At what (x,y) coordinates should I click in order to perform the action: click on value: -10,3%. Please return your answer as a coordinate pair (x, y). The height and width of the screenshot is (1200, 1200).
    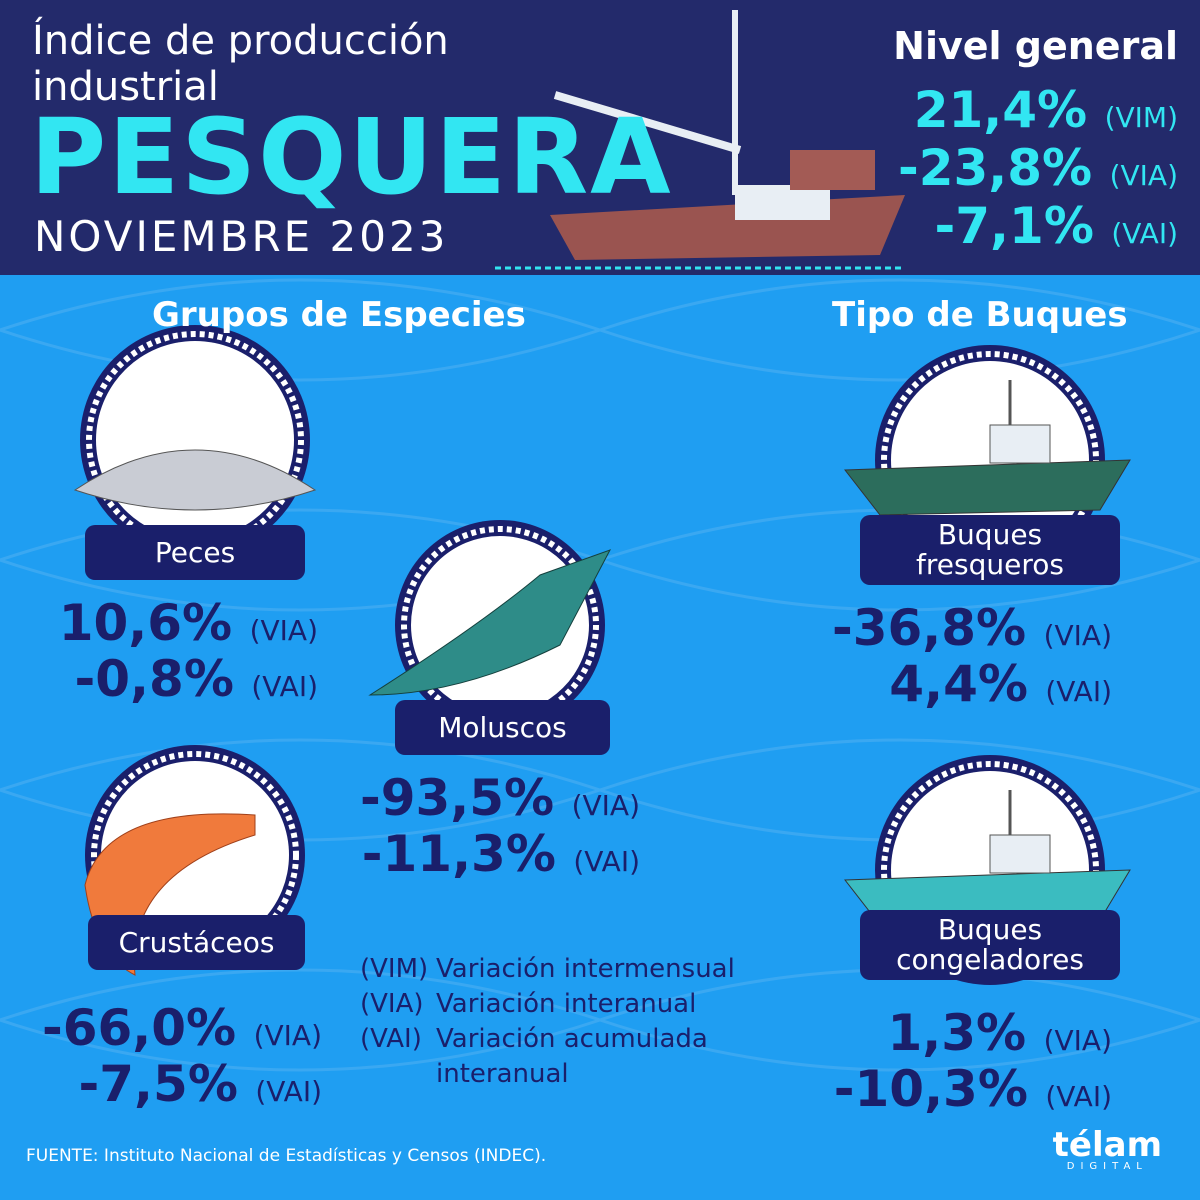
    Looking at the image, I should click on (930, 1089).